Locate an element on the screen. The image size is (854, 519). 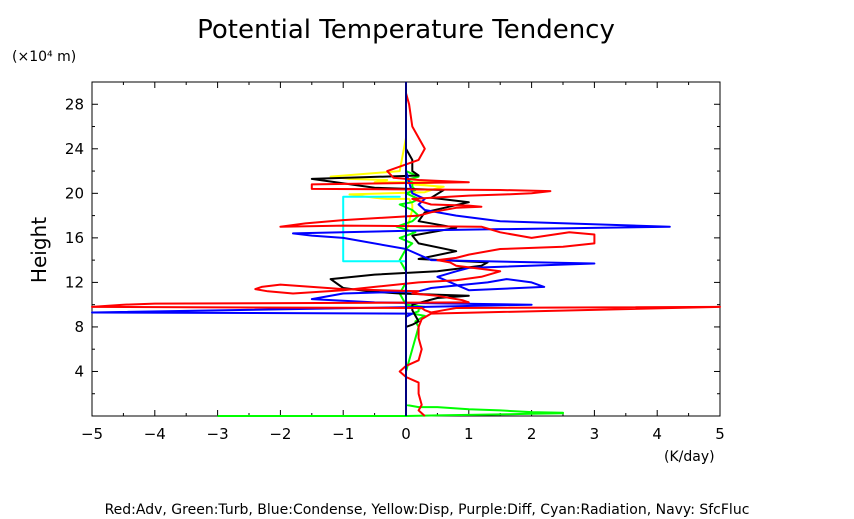
y-unit-label: (×10⁴ m) is located at coordinates (44, 57).